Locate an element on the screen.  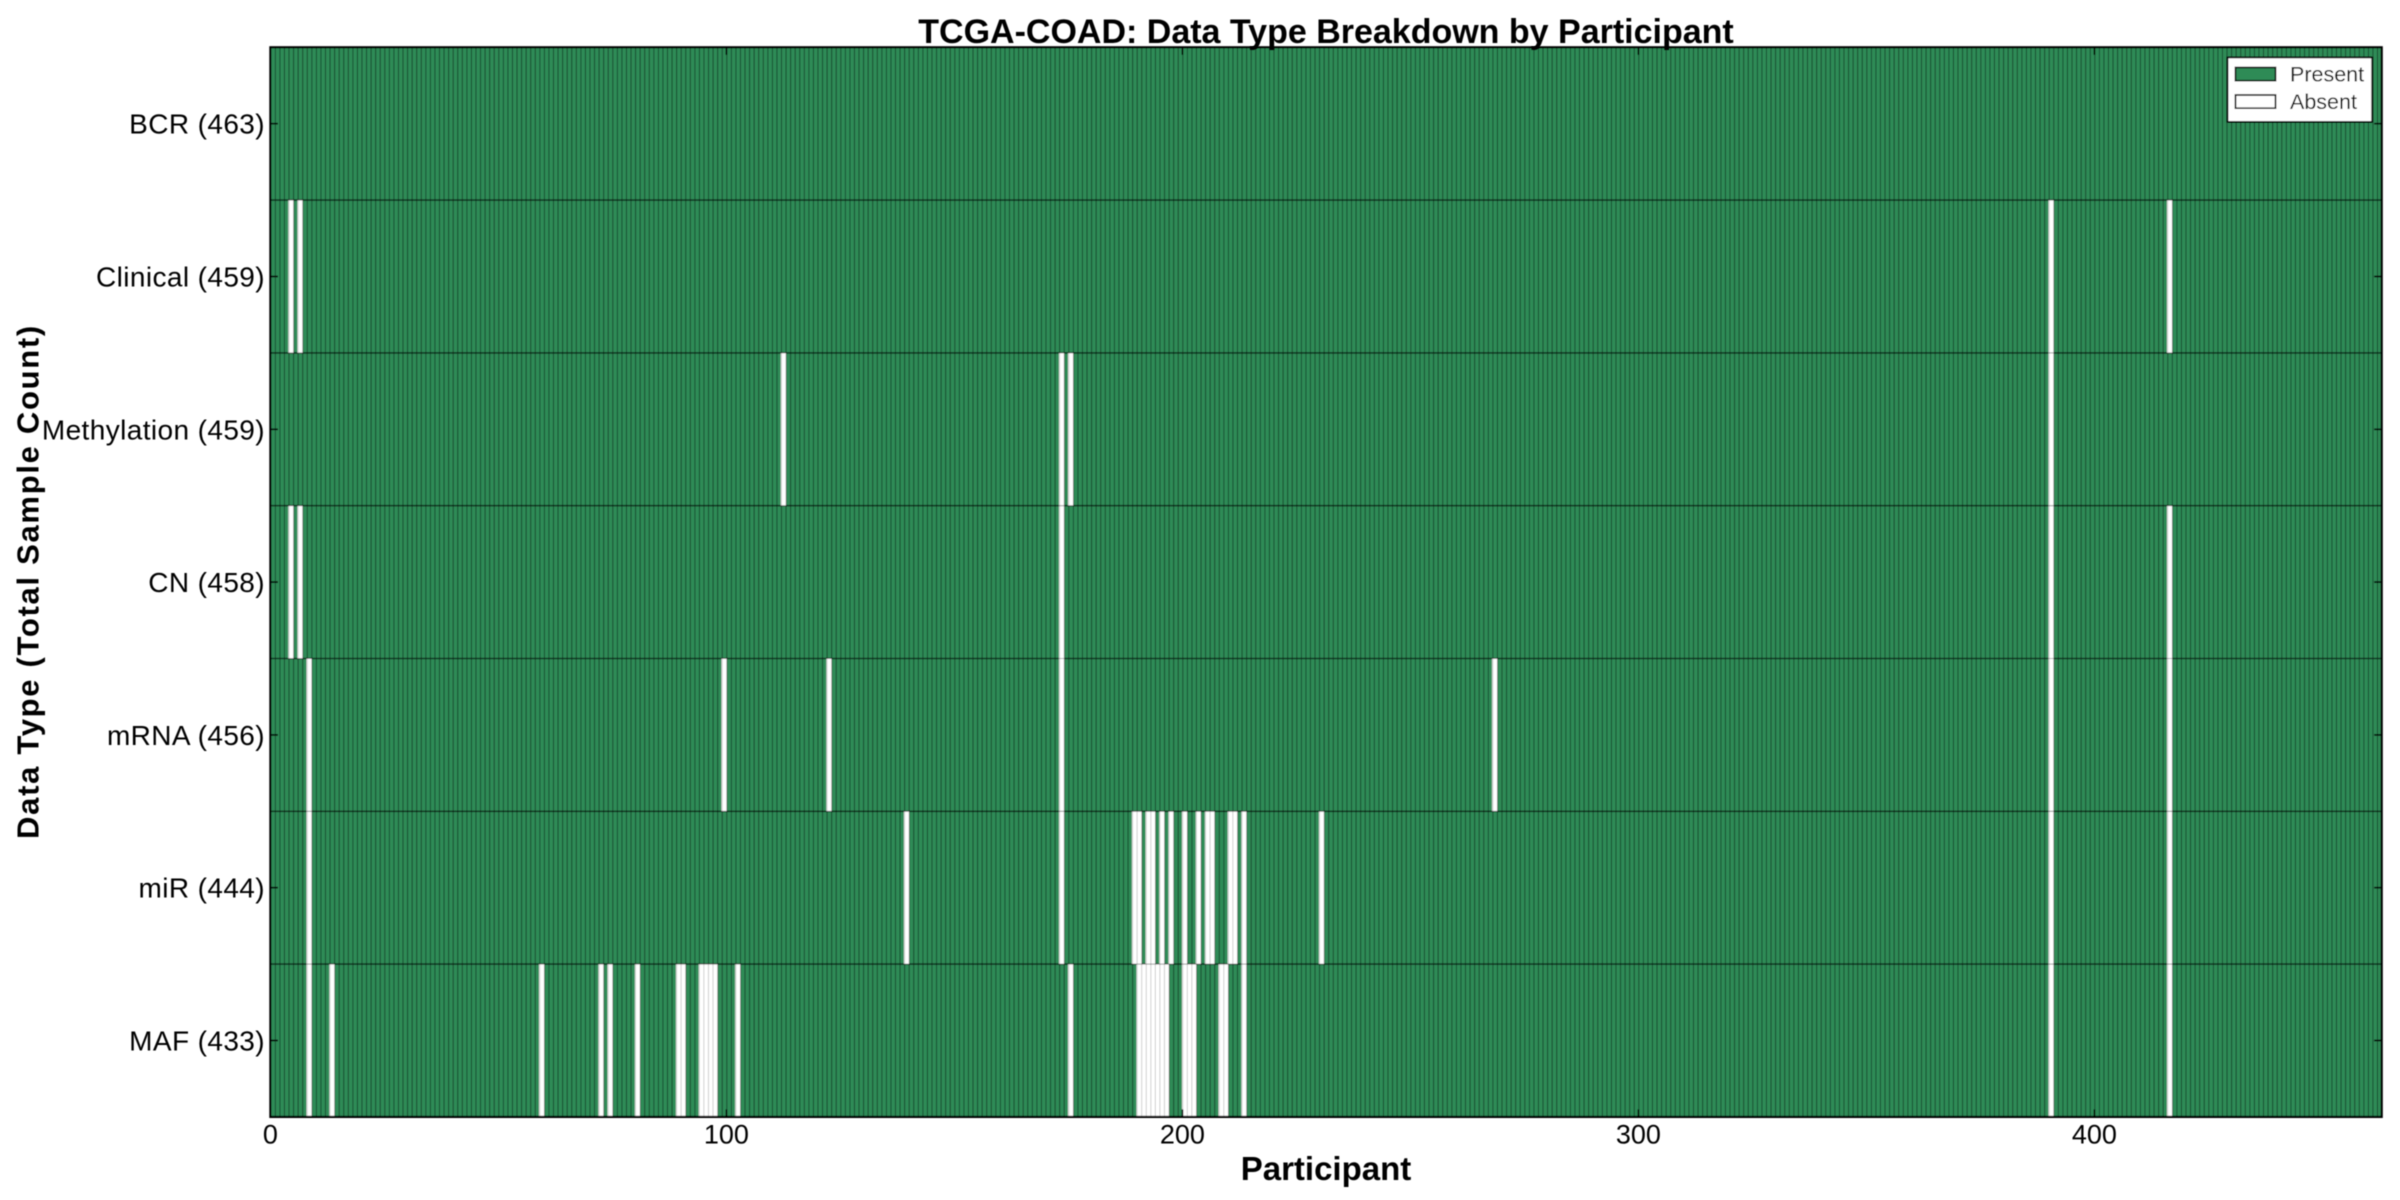
svg-text: Data Type (Total Sample Count) is located at coordinates (28, 581).